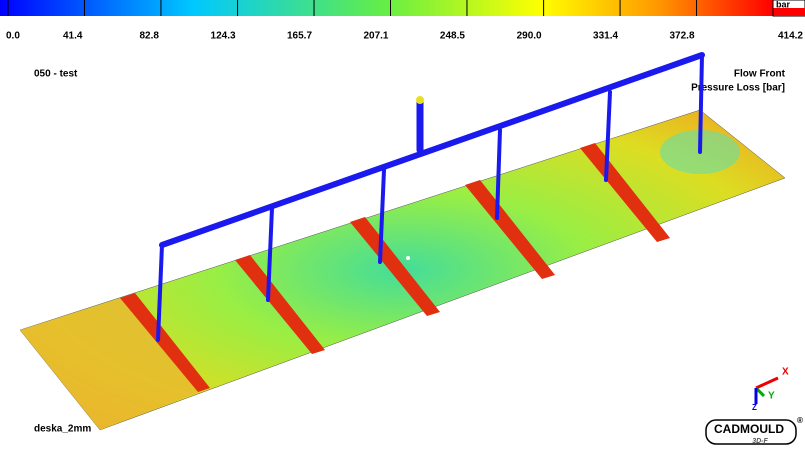  What do you see at coordinates (73, 36) in the screenshot?
I see `colorbar-tick-label: 41.4` at bounding box center [73, 36].